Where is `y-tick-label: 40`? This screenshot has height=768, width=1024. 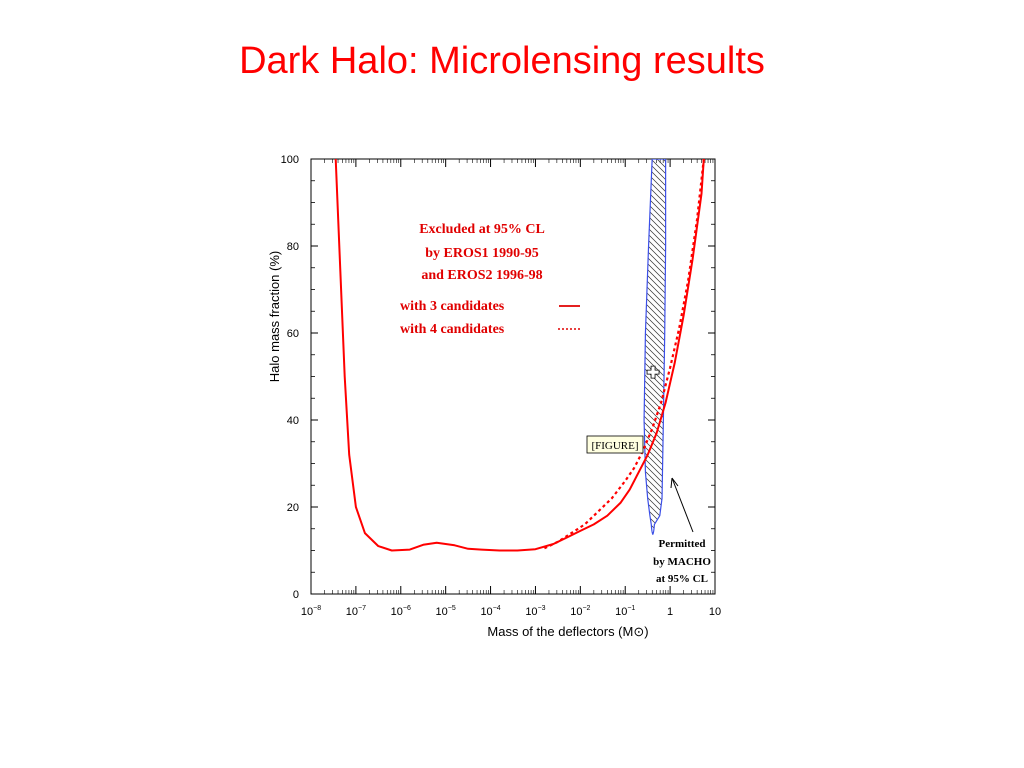 y-tick-label: 40 is located at coordinates (293, 421).